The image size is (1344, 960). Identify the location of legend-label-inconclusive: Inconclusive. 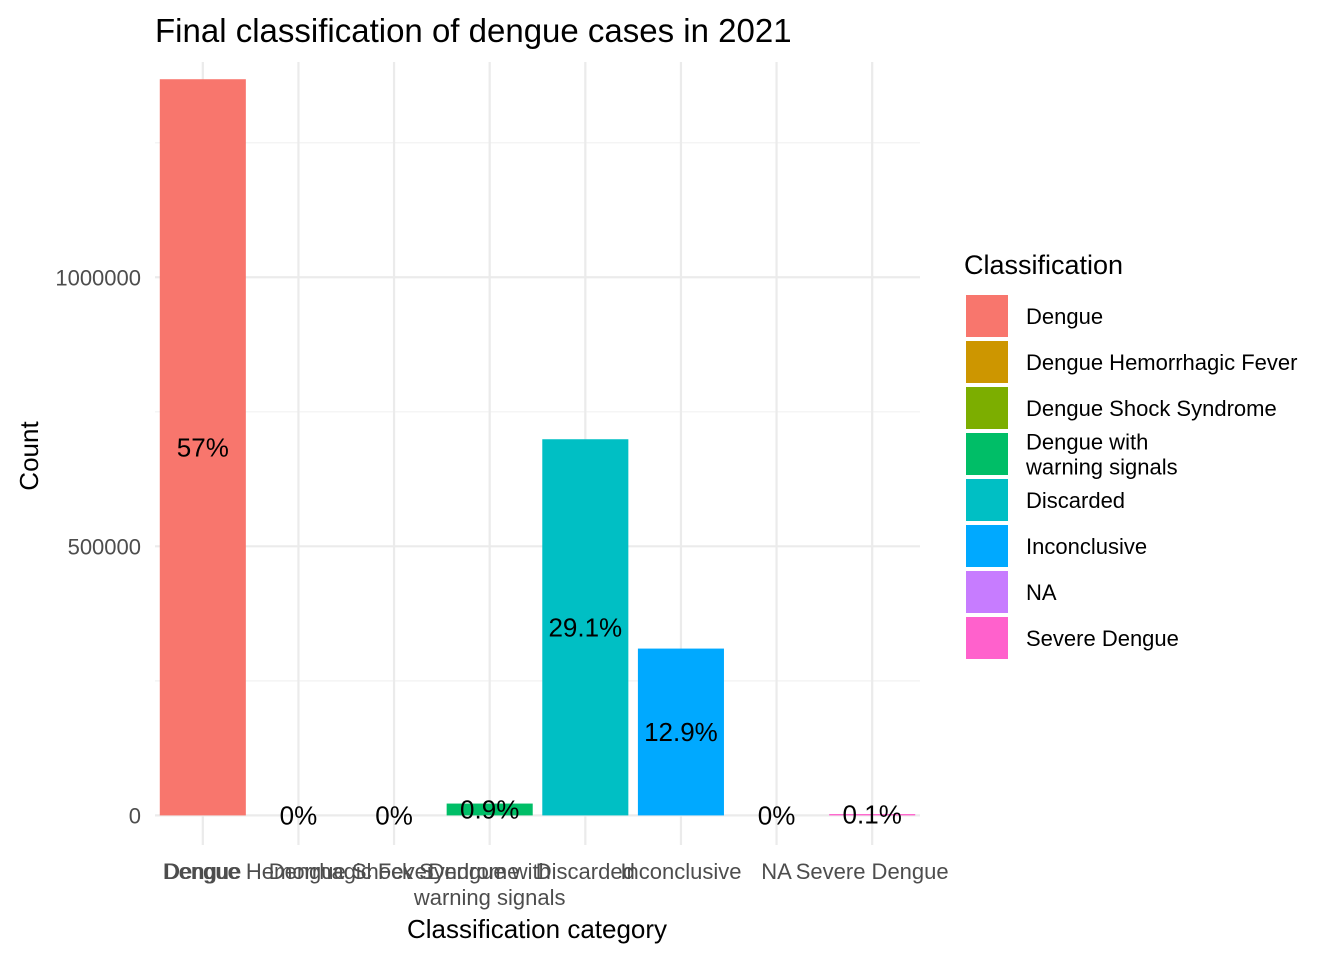
(1086, 546).